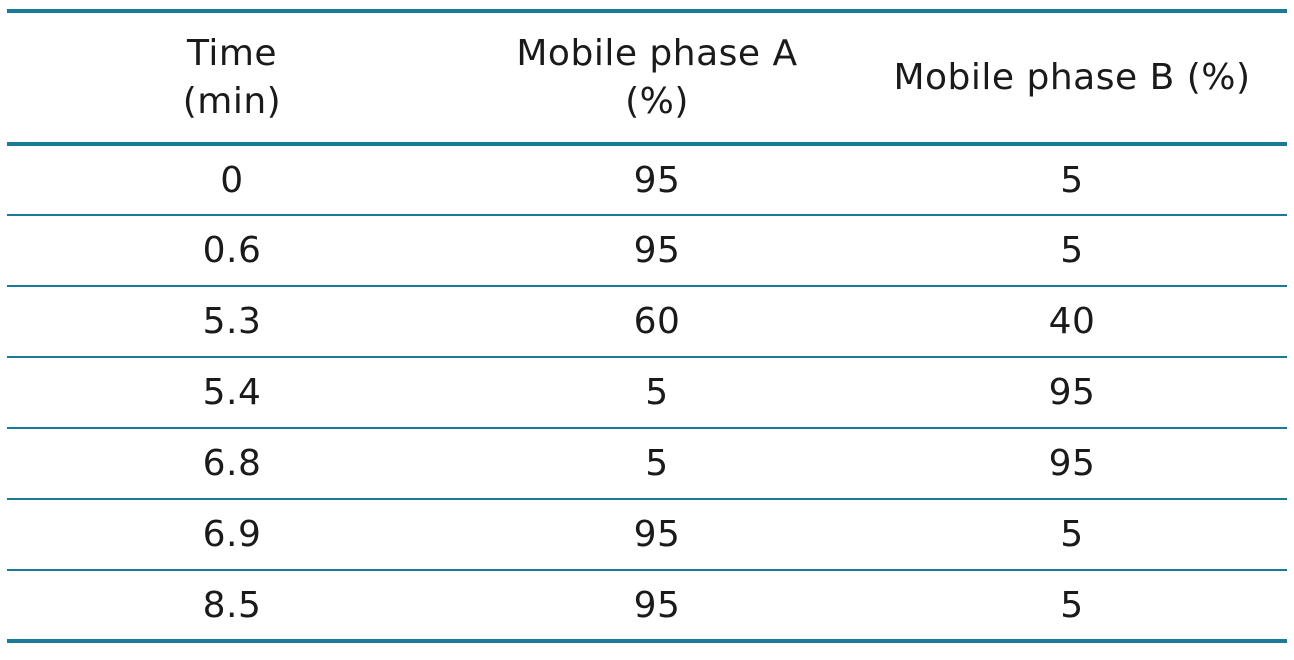 This screenshot has width=1294, height=660. I want to click on table-row: 6.9 95 5, so click(647, 535).